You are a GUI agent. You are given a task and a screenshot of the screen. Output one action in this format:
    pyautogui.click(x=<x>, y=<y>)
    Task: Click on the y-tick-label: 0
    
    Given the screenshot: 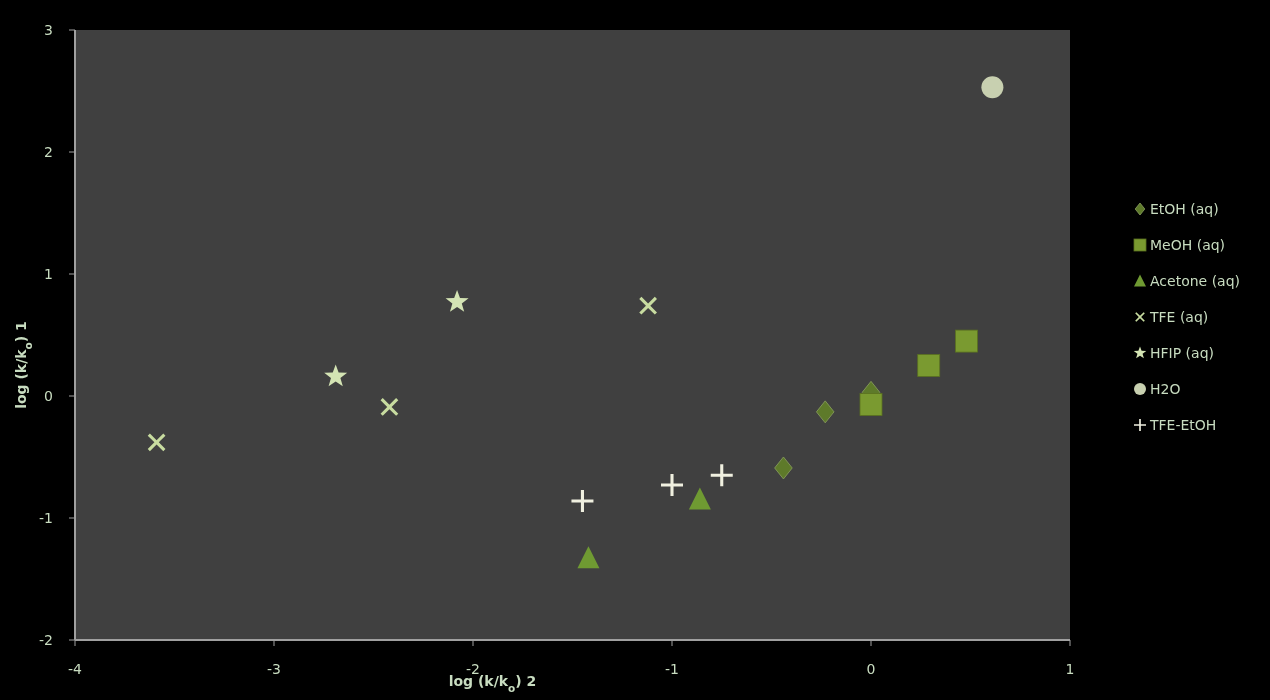 What is the action you would take?
    pyautogui.click(x=48, y=396)
    